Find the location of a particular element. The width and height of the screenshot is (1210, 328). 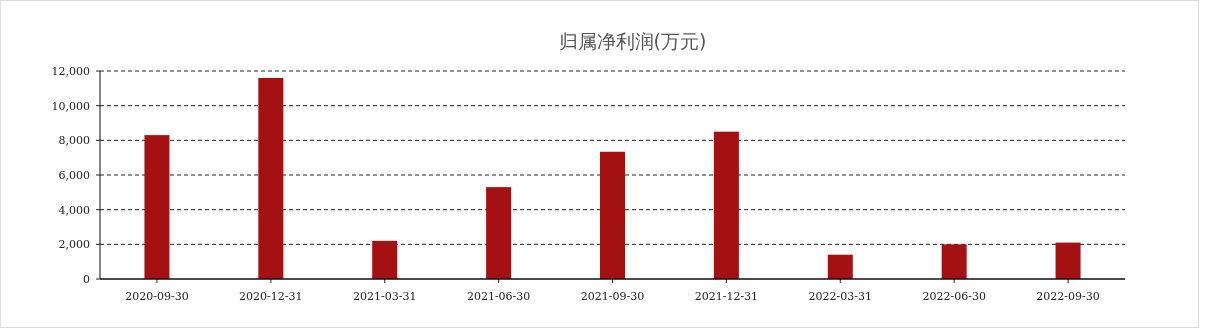

y-tick-label: 6,000 is located at coordinates (74, 175).